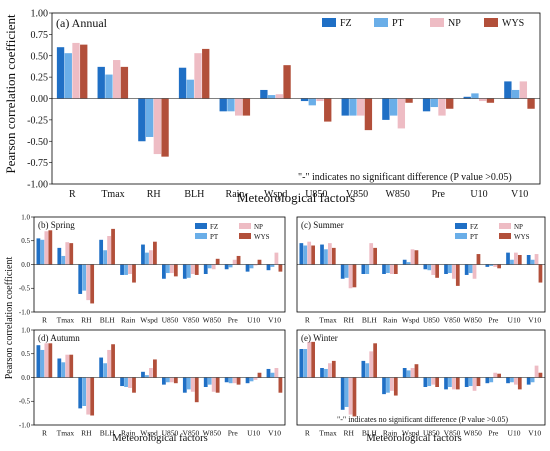  Describe the element at coordinates (505, 226) in the screenshot. I see `legend-swatch-np` at that location.